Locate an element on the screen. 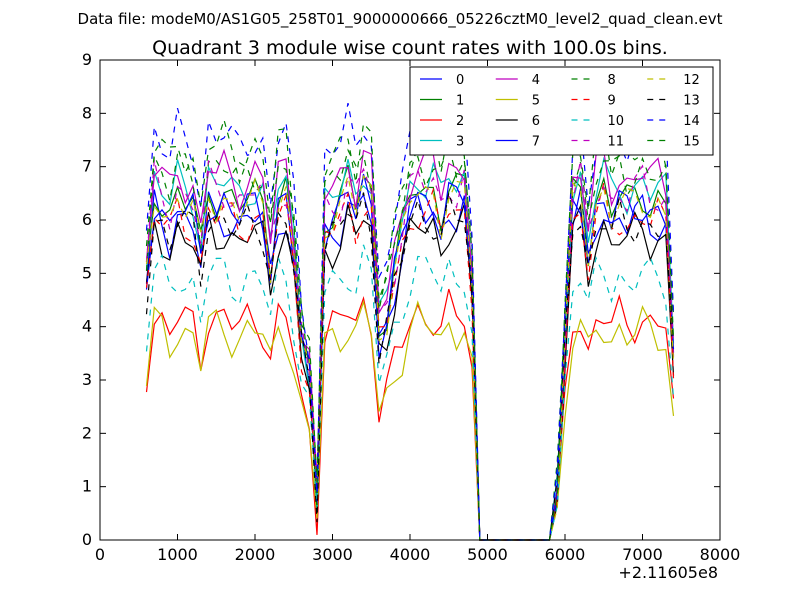  x-tick-label: 6000 is located at coordinates (565, 554).